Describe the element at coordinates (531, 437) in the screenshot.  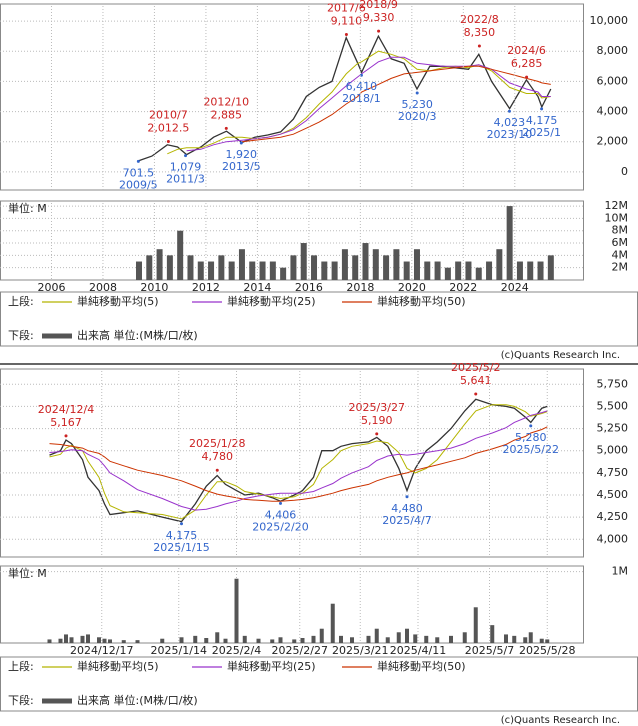
I see `annotation-value: 5,280` at that location.